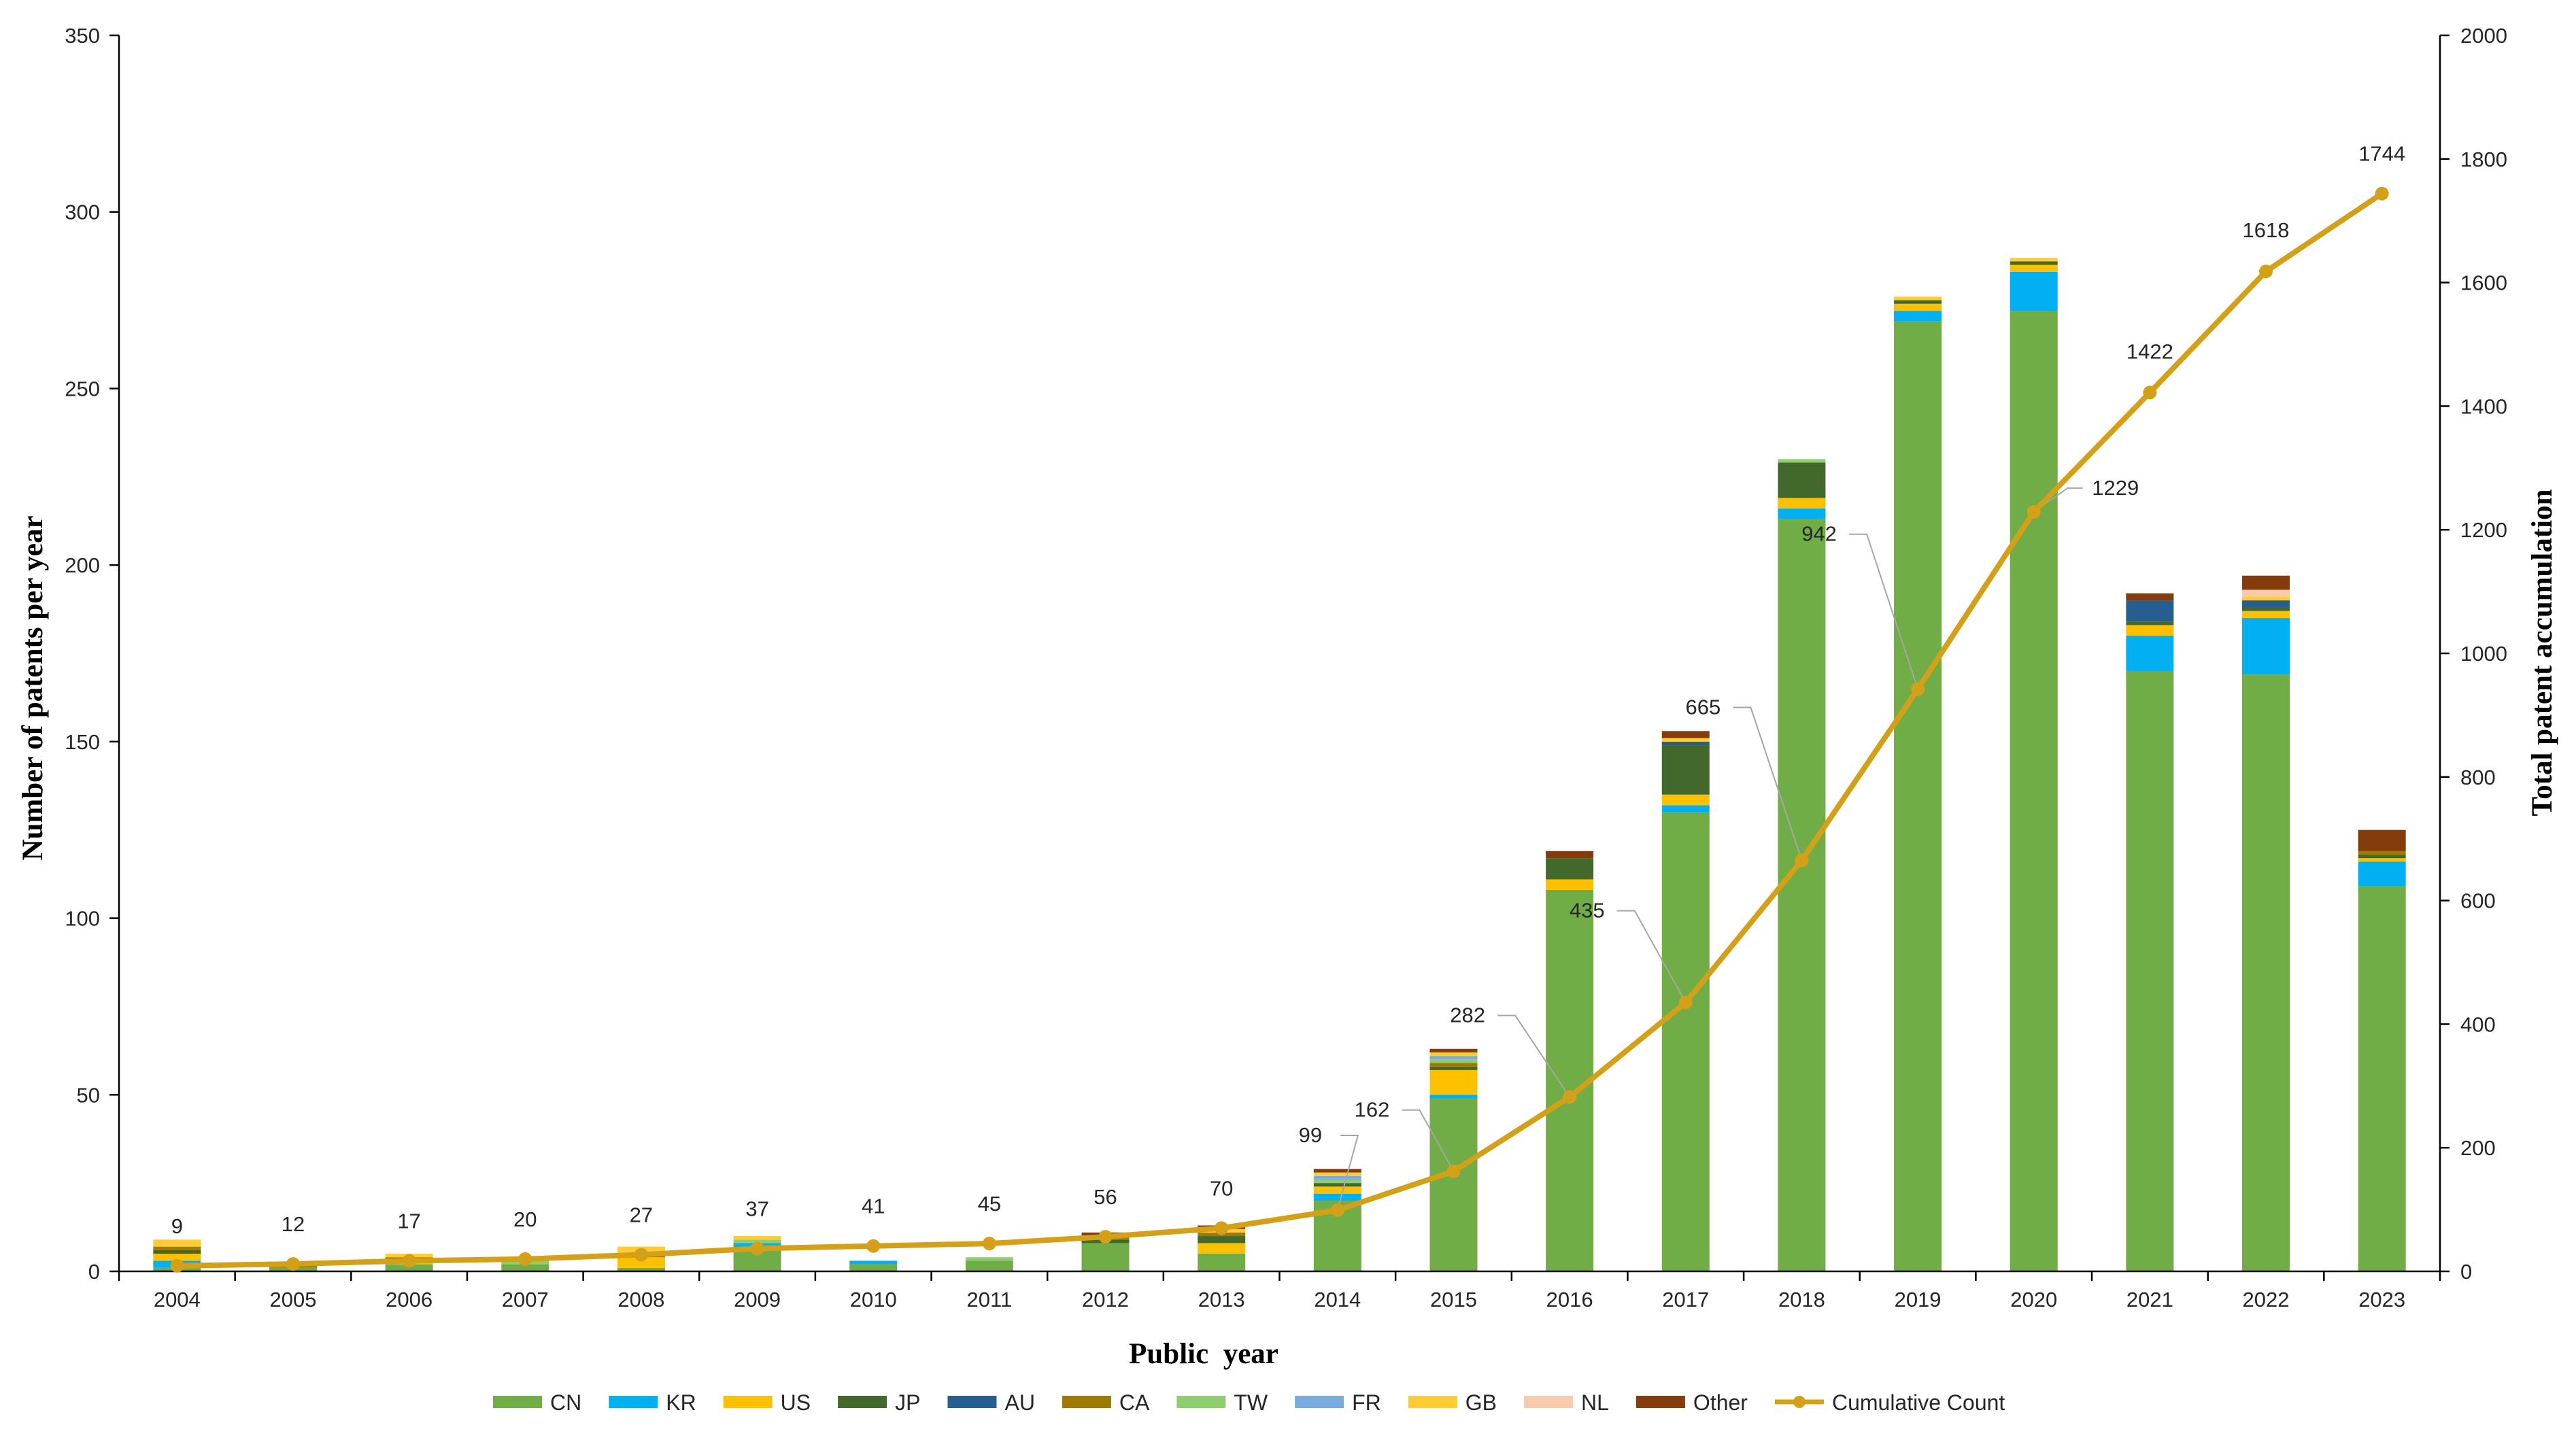  Describe the element at coordinates (1802, 860) in the screenshot. I see `cumulative-point-2018` at that location.